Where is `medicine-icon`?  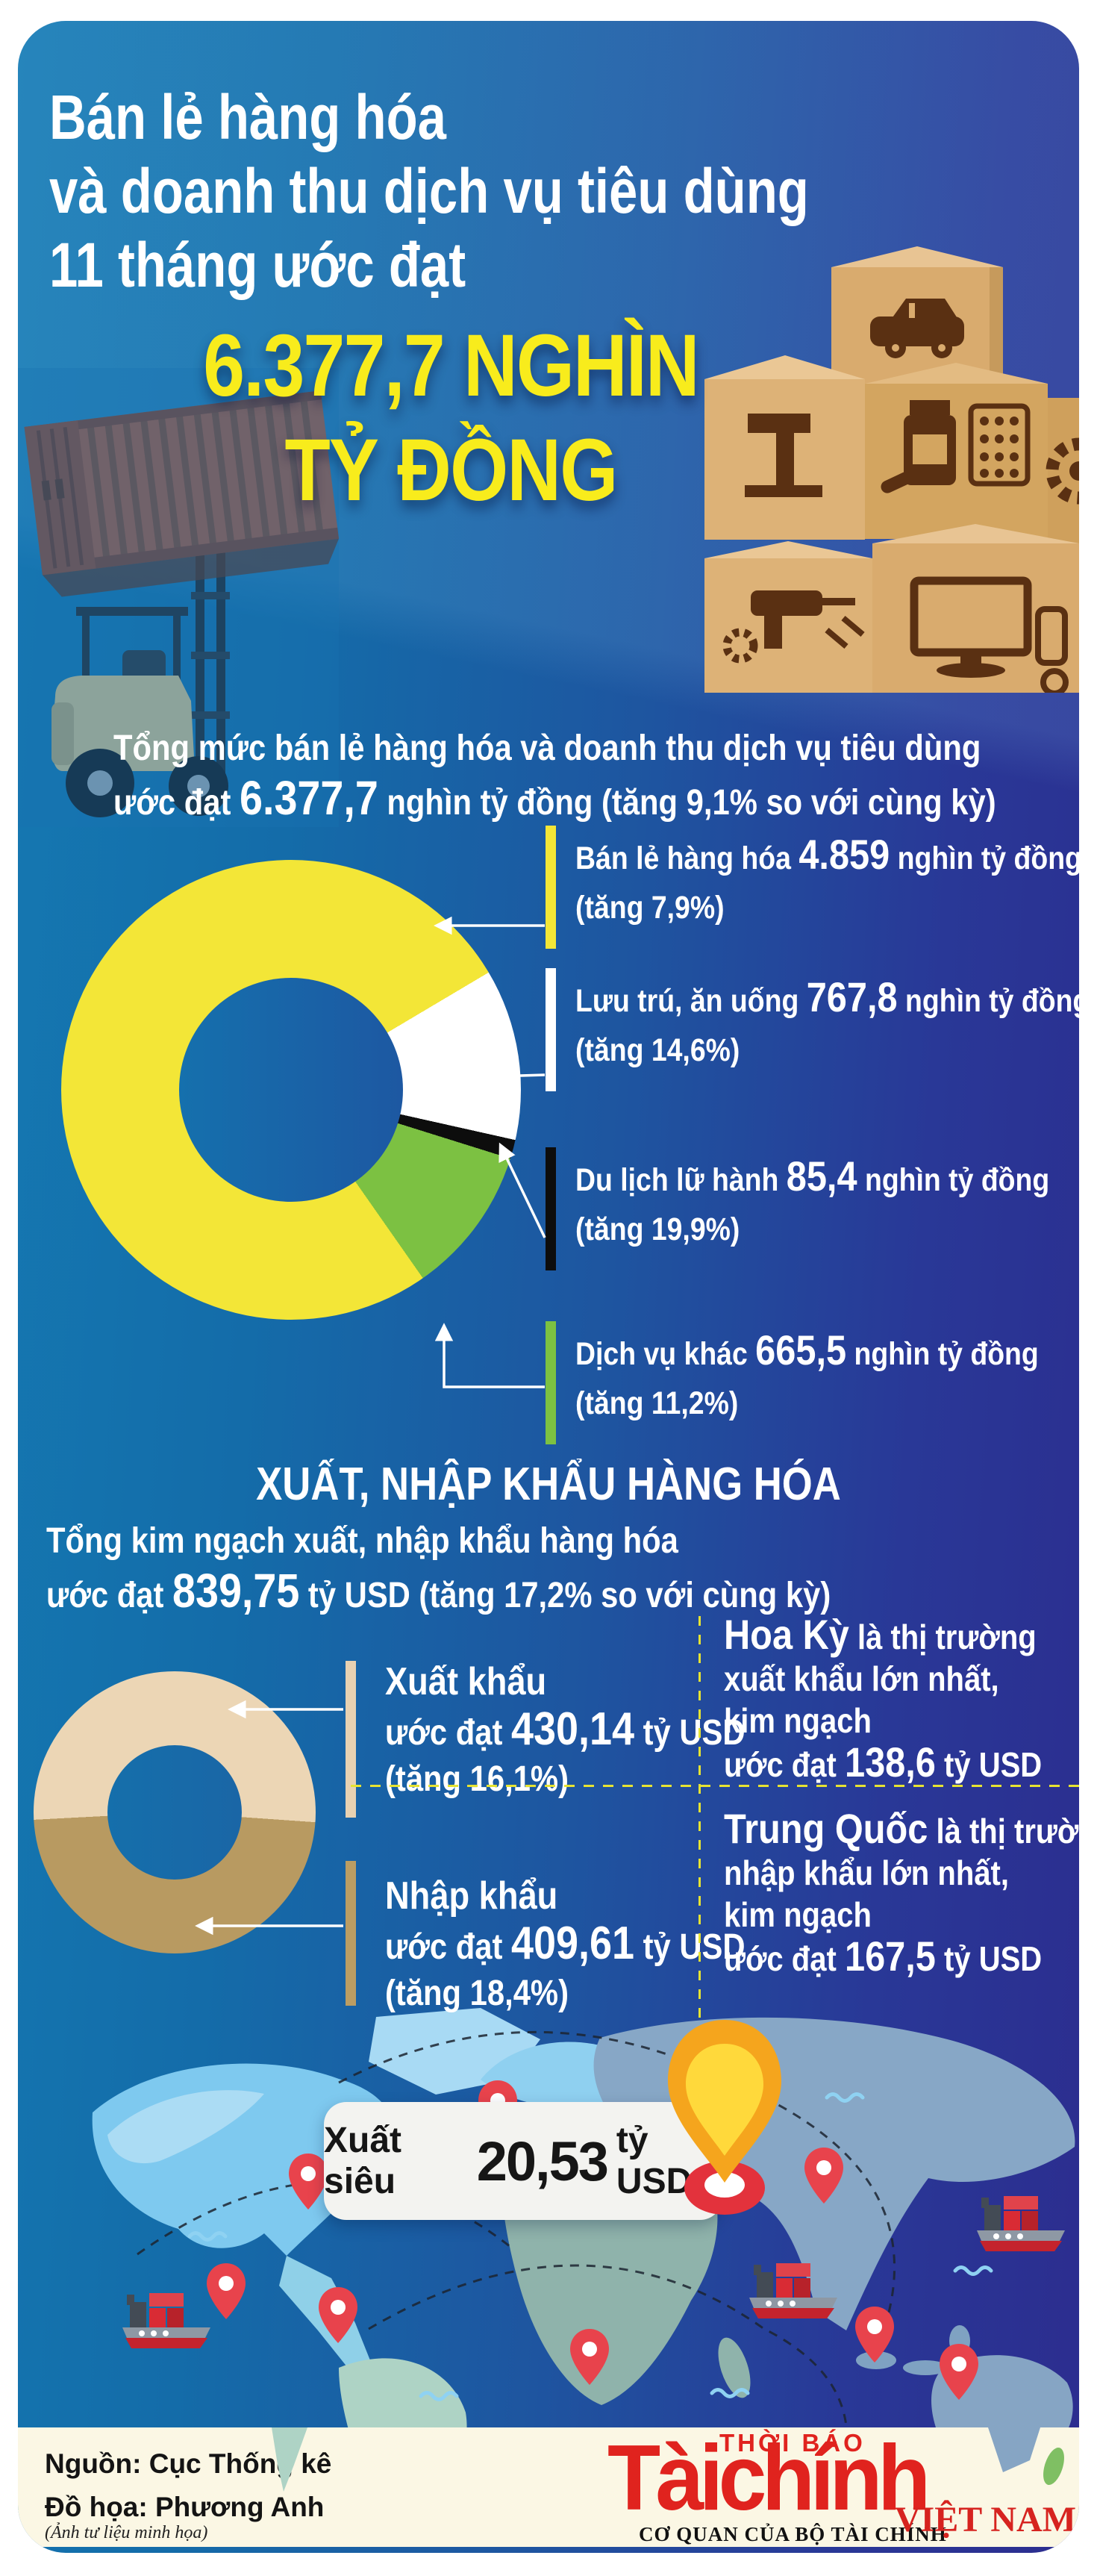
medicine-icon is located at coordinates (956, 446).